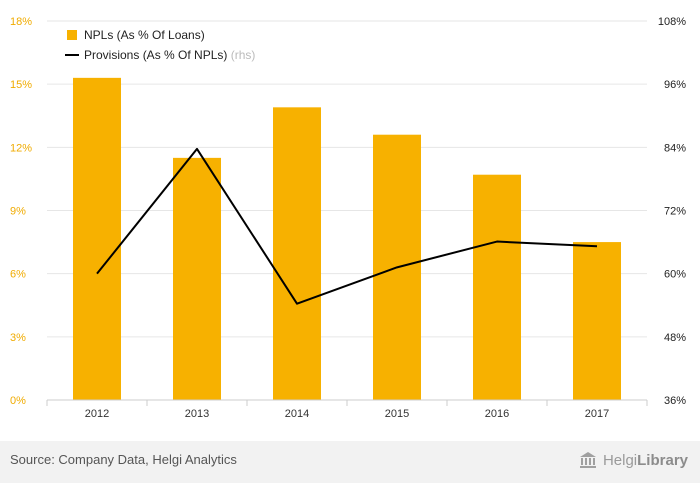 The width and height of the screenshot is (700, 483). What do you see at coordinates (297, 414) in the screenshot?
I see `x-tick-label: 2014` at bounding box center [297, 414].